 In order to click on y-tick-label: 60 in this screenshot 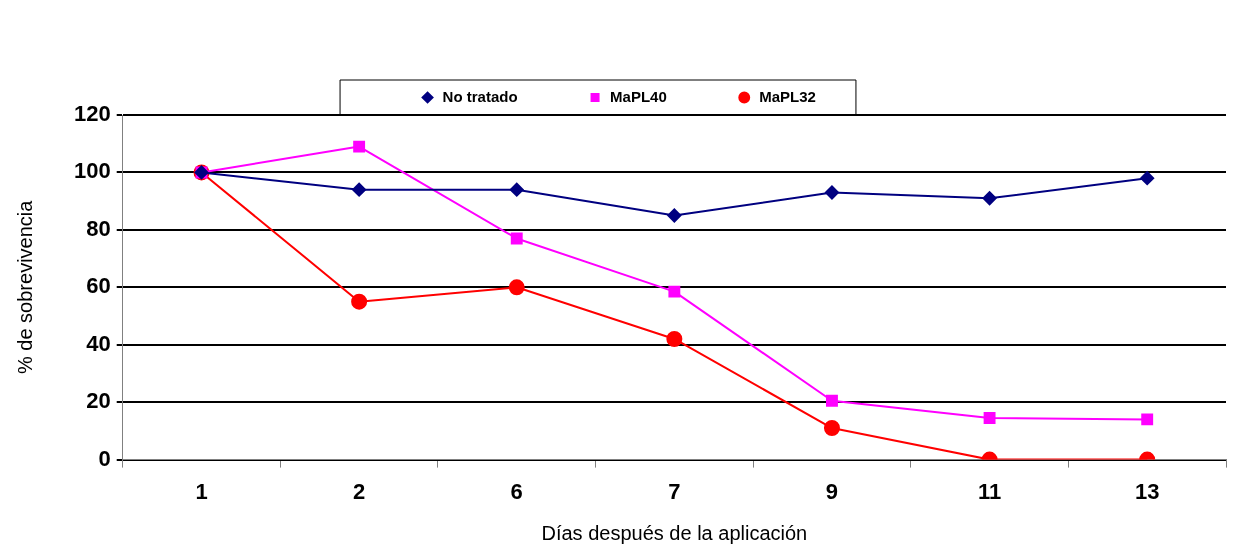, I will do `click(98, 286)`.